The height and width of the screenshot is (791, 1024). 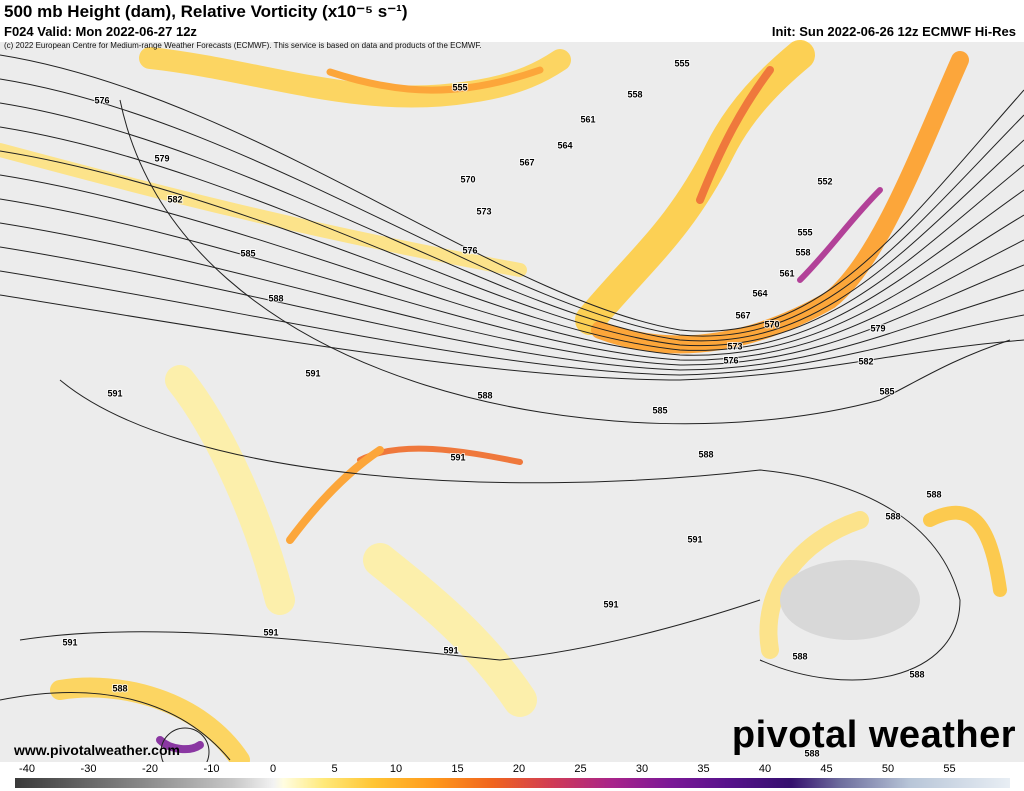 I want to click on colorbar-tick-label: 15, so click(x=457, y=769).